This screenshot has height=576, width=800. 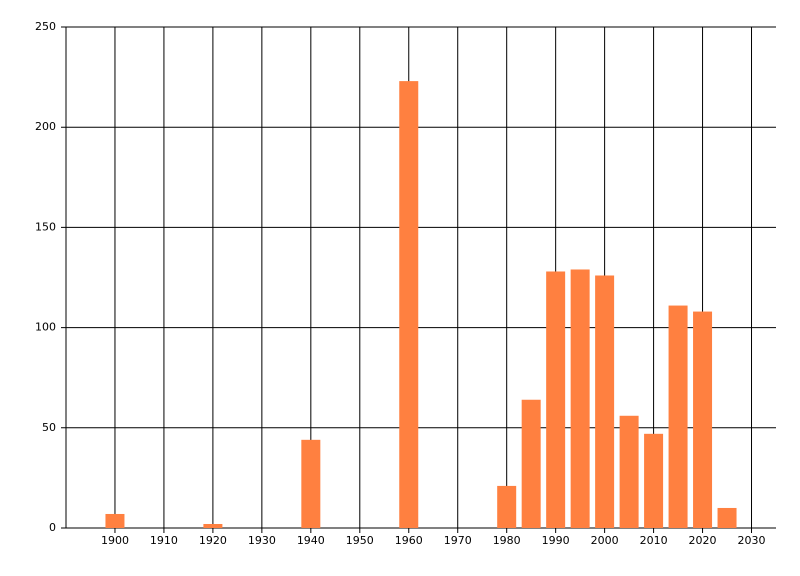 I want to click on y-tick-label: 250, so click(x=45, y=26).